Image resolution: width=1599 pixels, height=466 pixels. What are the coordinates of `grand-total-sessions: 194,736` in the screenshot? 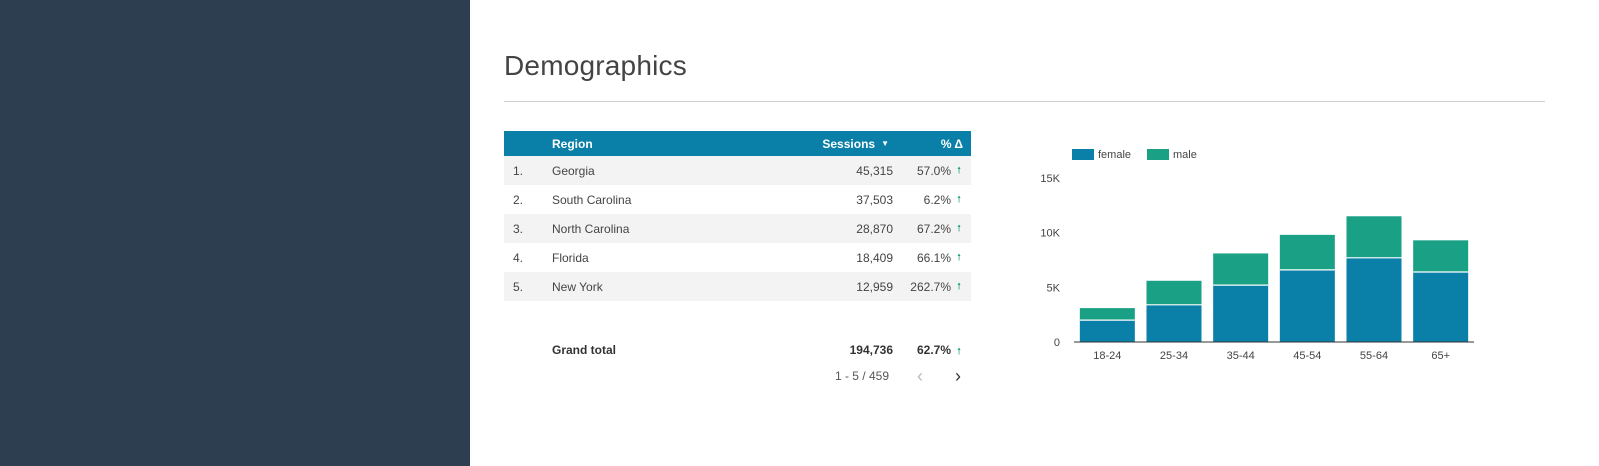 It's located at (871, 350).